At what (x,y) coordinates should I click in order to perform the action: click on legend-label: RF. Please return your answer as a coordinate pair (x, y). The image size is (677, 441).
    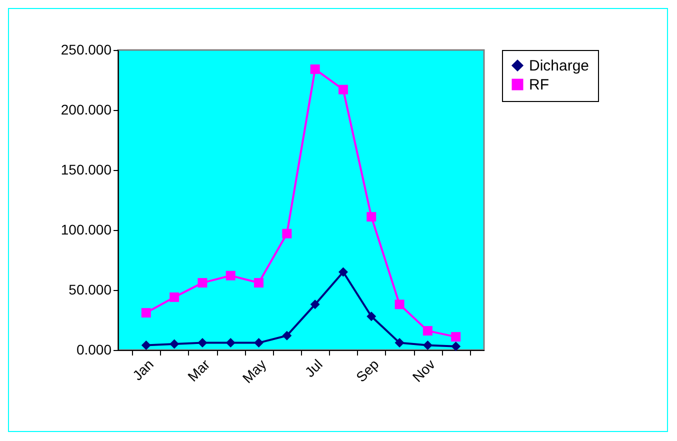
    Looking at the image, I should click on (539, 85).